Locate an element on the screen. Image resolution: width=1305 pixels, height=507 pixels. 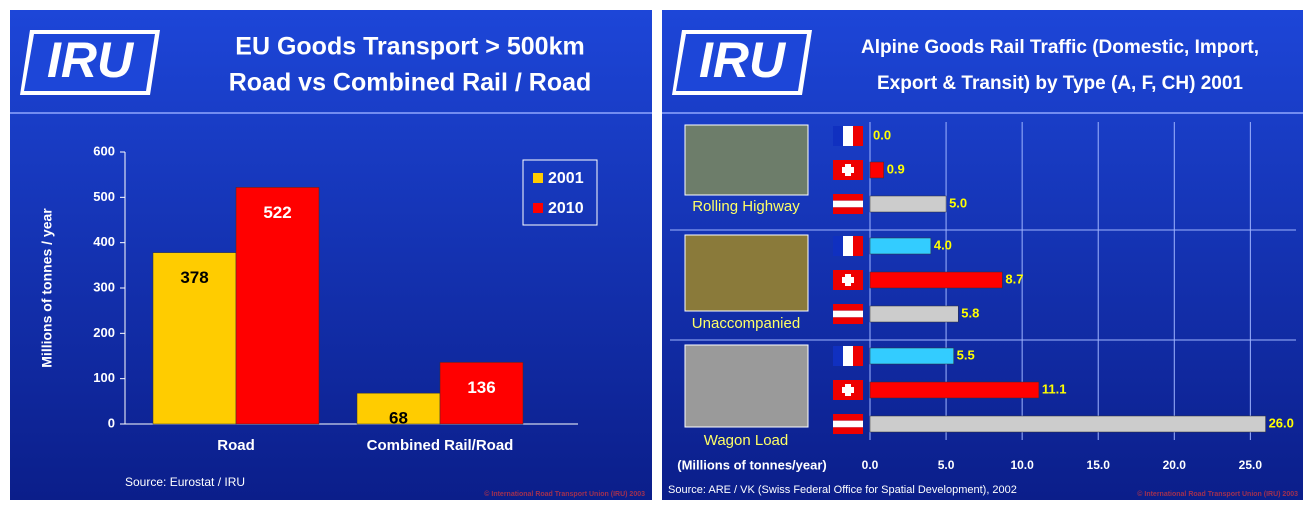
x-tick-label: 5.0 is located at coordinates (946, 465).